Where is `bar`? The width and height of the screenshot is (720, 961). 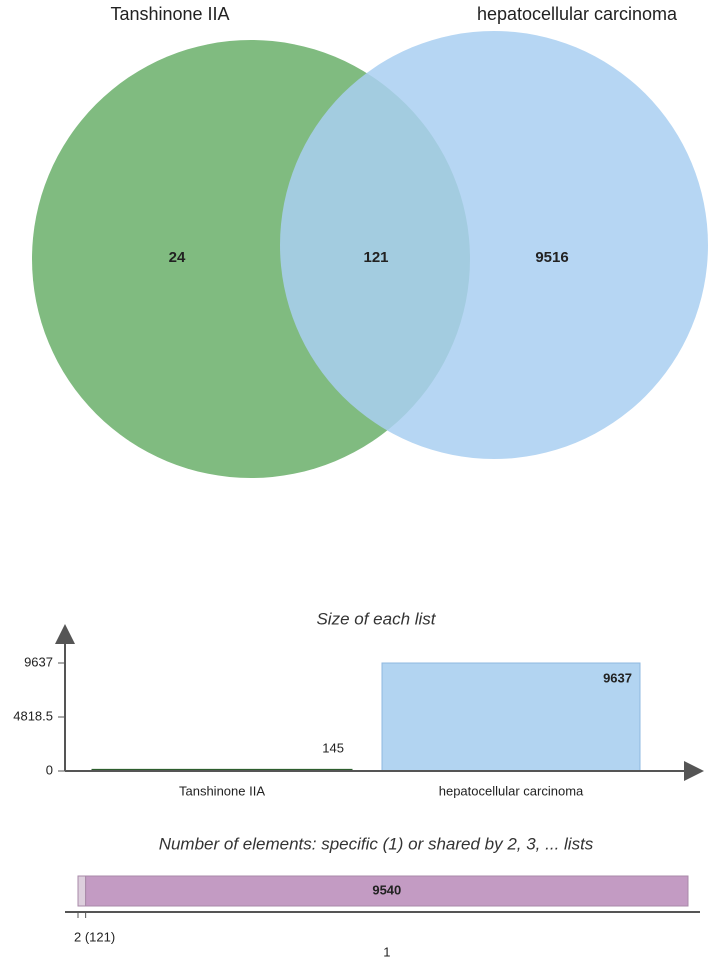 bar is located at coordinates (511, 717).